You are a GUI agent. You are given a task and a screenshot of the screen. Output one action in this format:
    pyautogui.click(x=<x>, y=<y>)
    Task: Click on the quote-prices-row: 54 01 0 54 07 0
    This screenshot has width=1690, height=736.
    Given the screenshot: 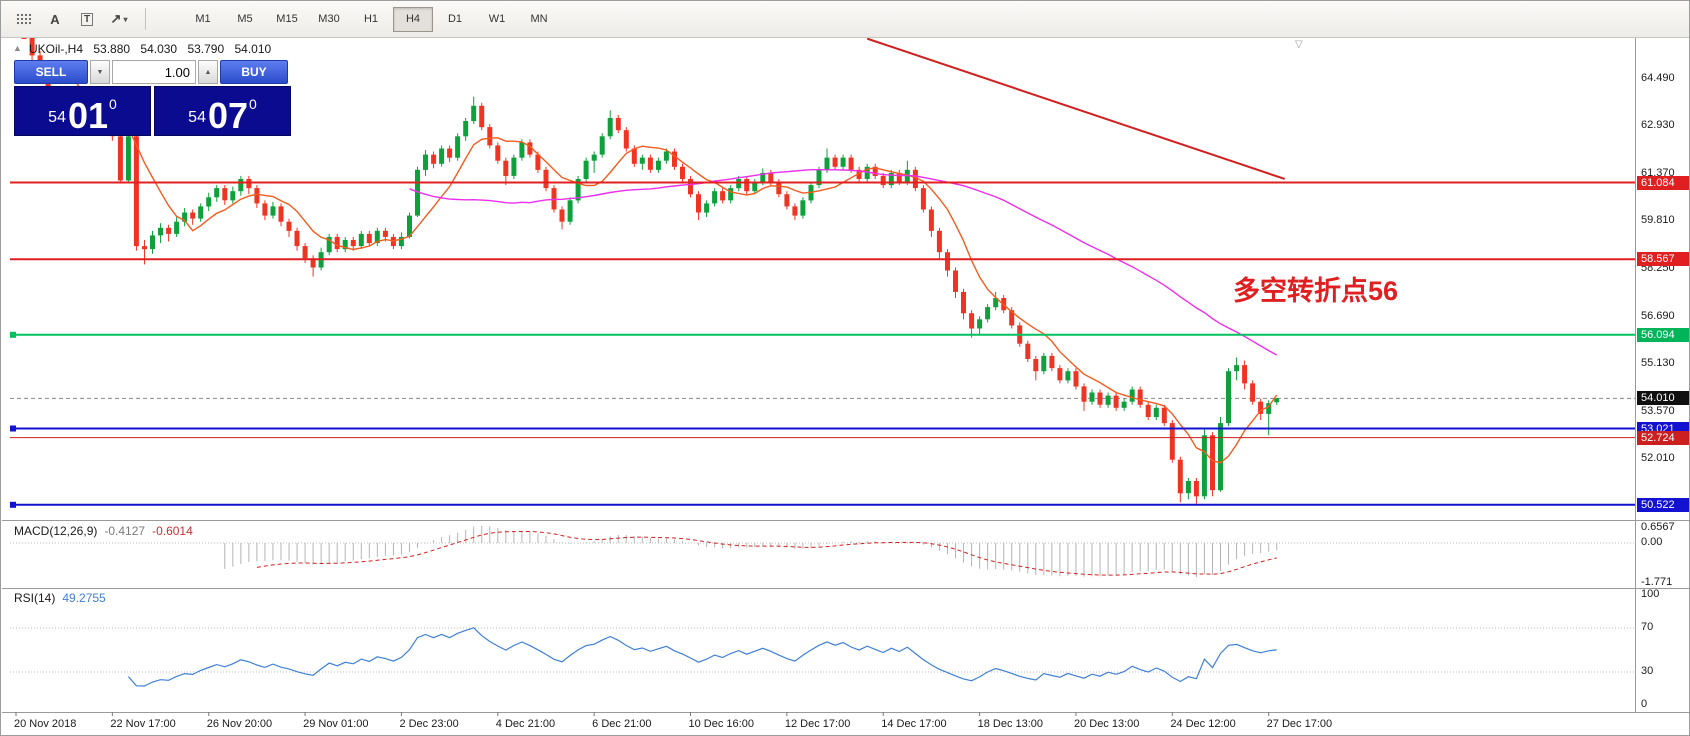 What is the action you would take?
    pyautogui.click(x=153, y=111)
    